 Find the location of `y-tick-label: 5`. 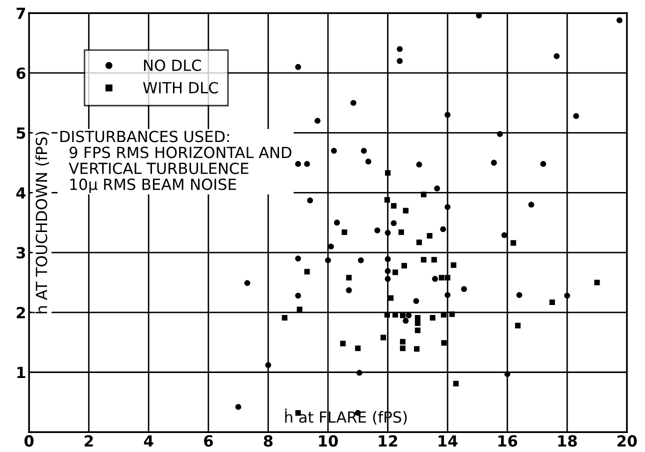

y-tick-label: 5 is located at coordinates (21, 133).